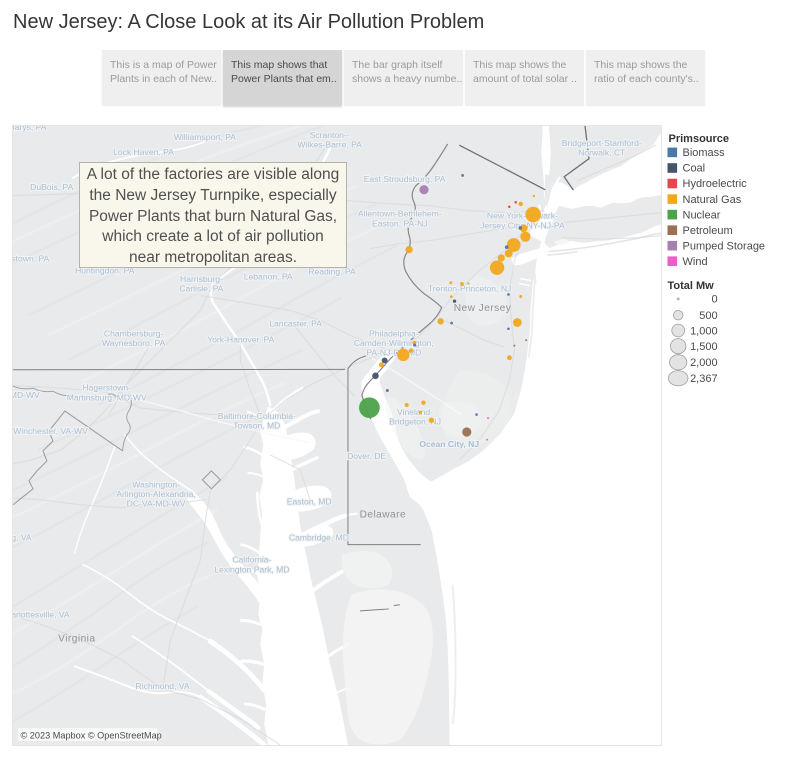 The image size is (800, 759). Describe the element at coordinates (163, 686) in the screenshot. I see `svg-text: Richmond, VA` at that location.